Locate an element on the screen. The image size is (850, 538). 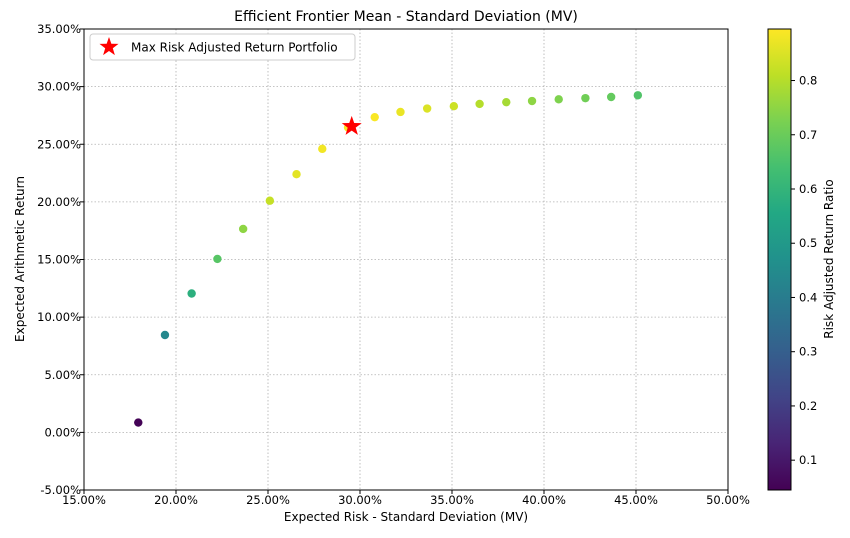
colorbar-tick-label: 0.2 is located at coordinates (808, 406).